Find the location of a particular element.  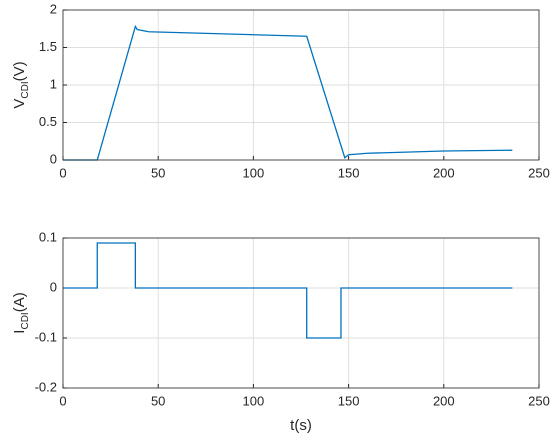

y-tick-label: 1.5 is located at coordinates (48, 46).